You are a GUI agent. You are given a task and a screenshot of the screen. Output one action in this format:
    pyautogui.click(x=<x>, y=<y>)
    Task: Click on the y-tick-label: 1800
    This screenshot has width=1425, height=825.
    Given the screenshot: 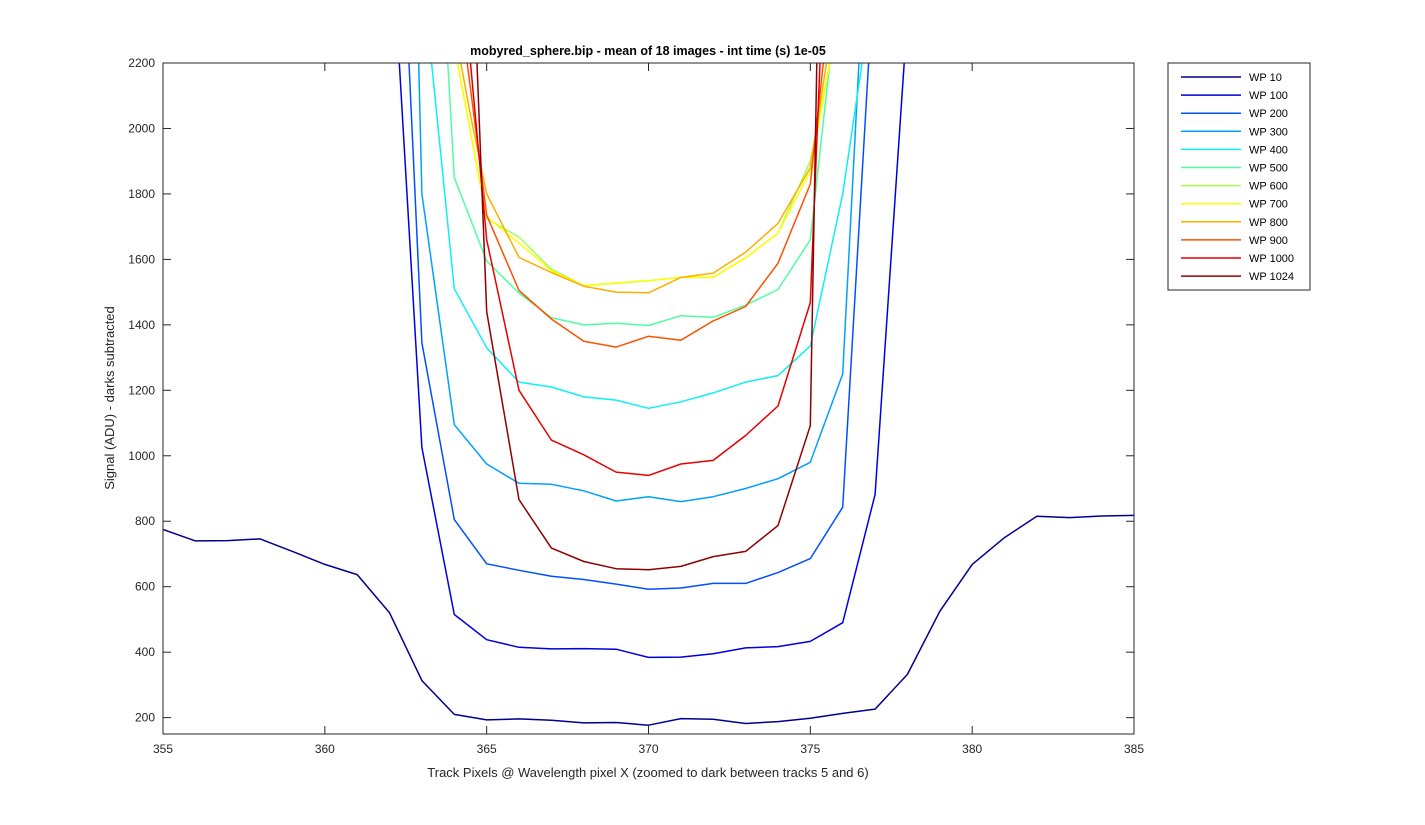 What is the action you would take?
    pyautogui.click(x=141, y=194)
    